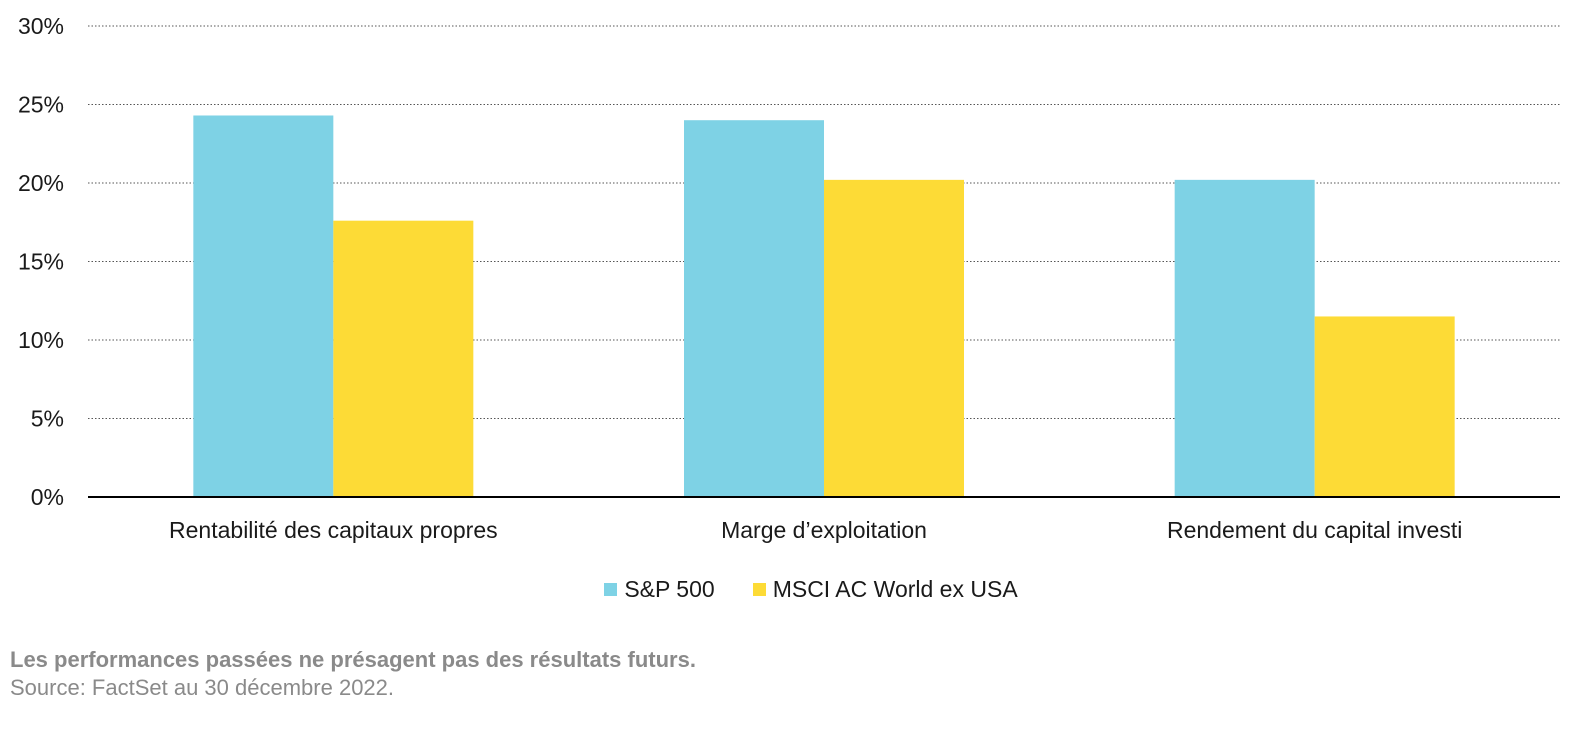  Describe the element at coordinates (41, 183) in the screenshot. I see `y-tick-label: 20%` at that location.